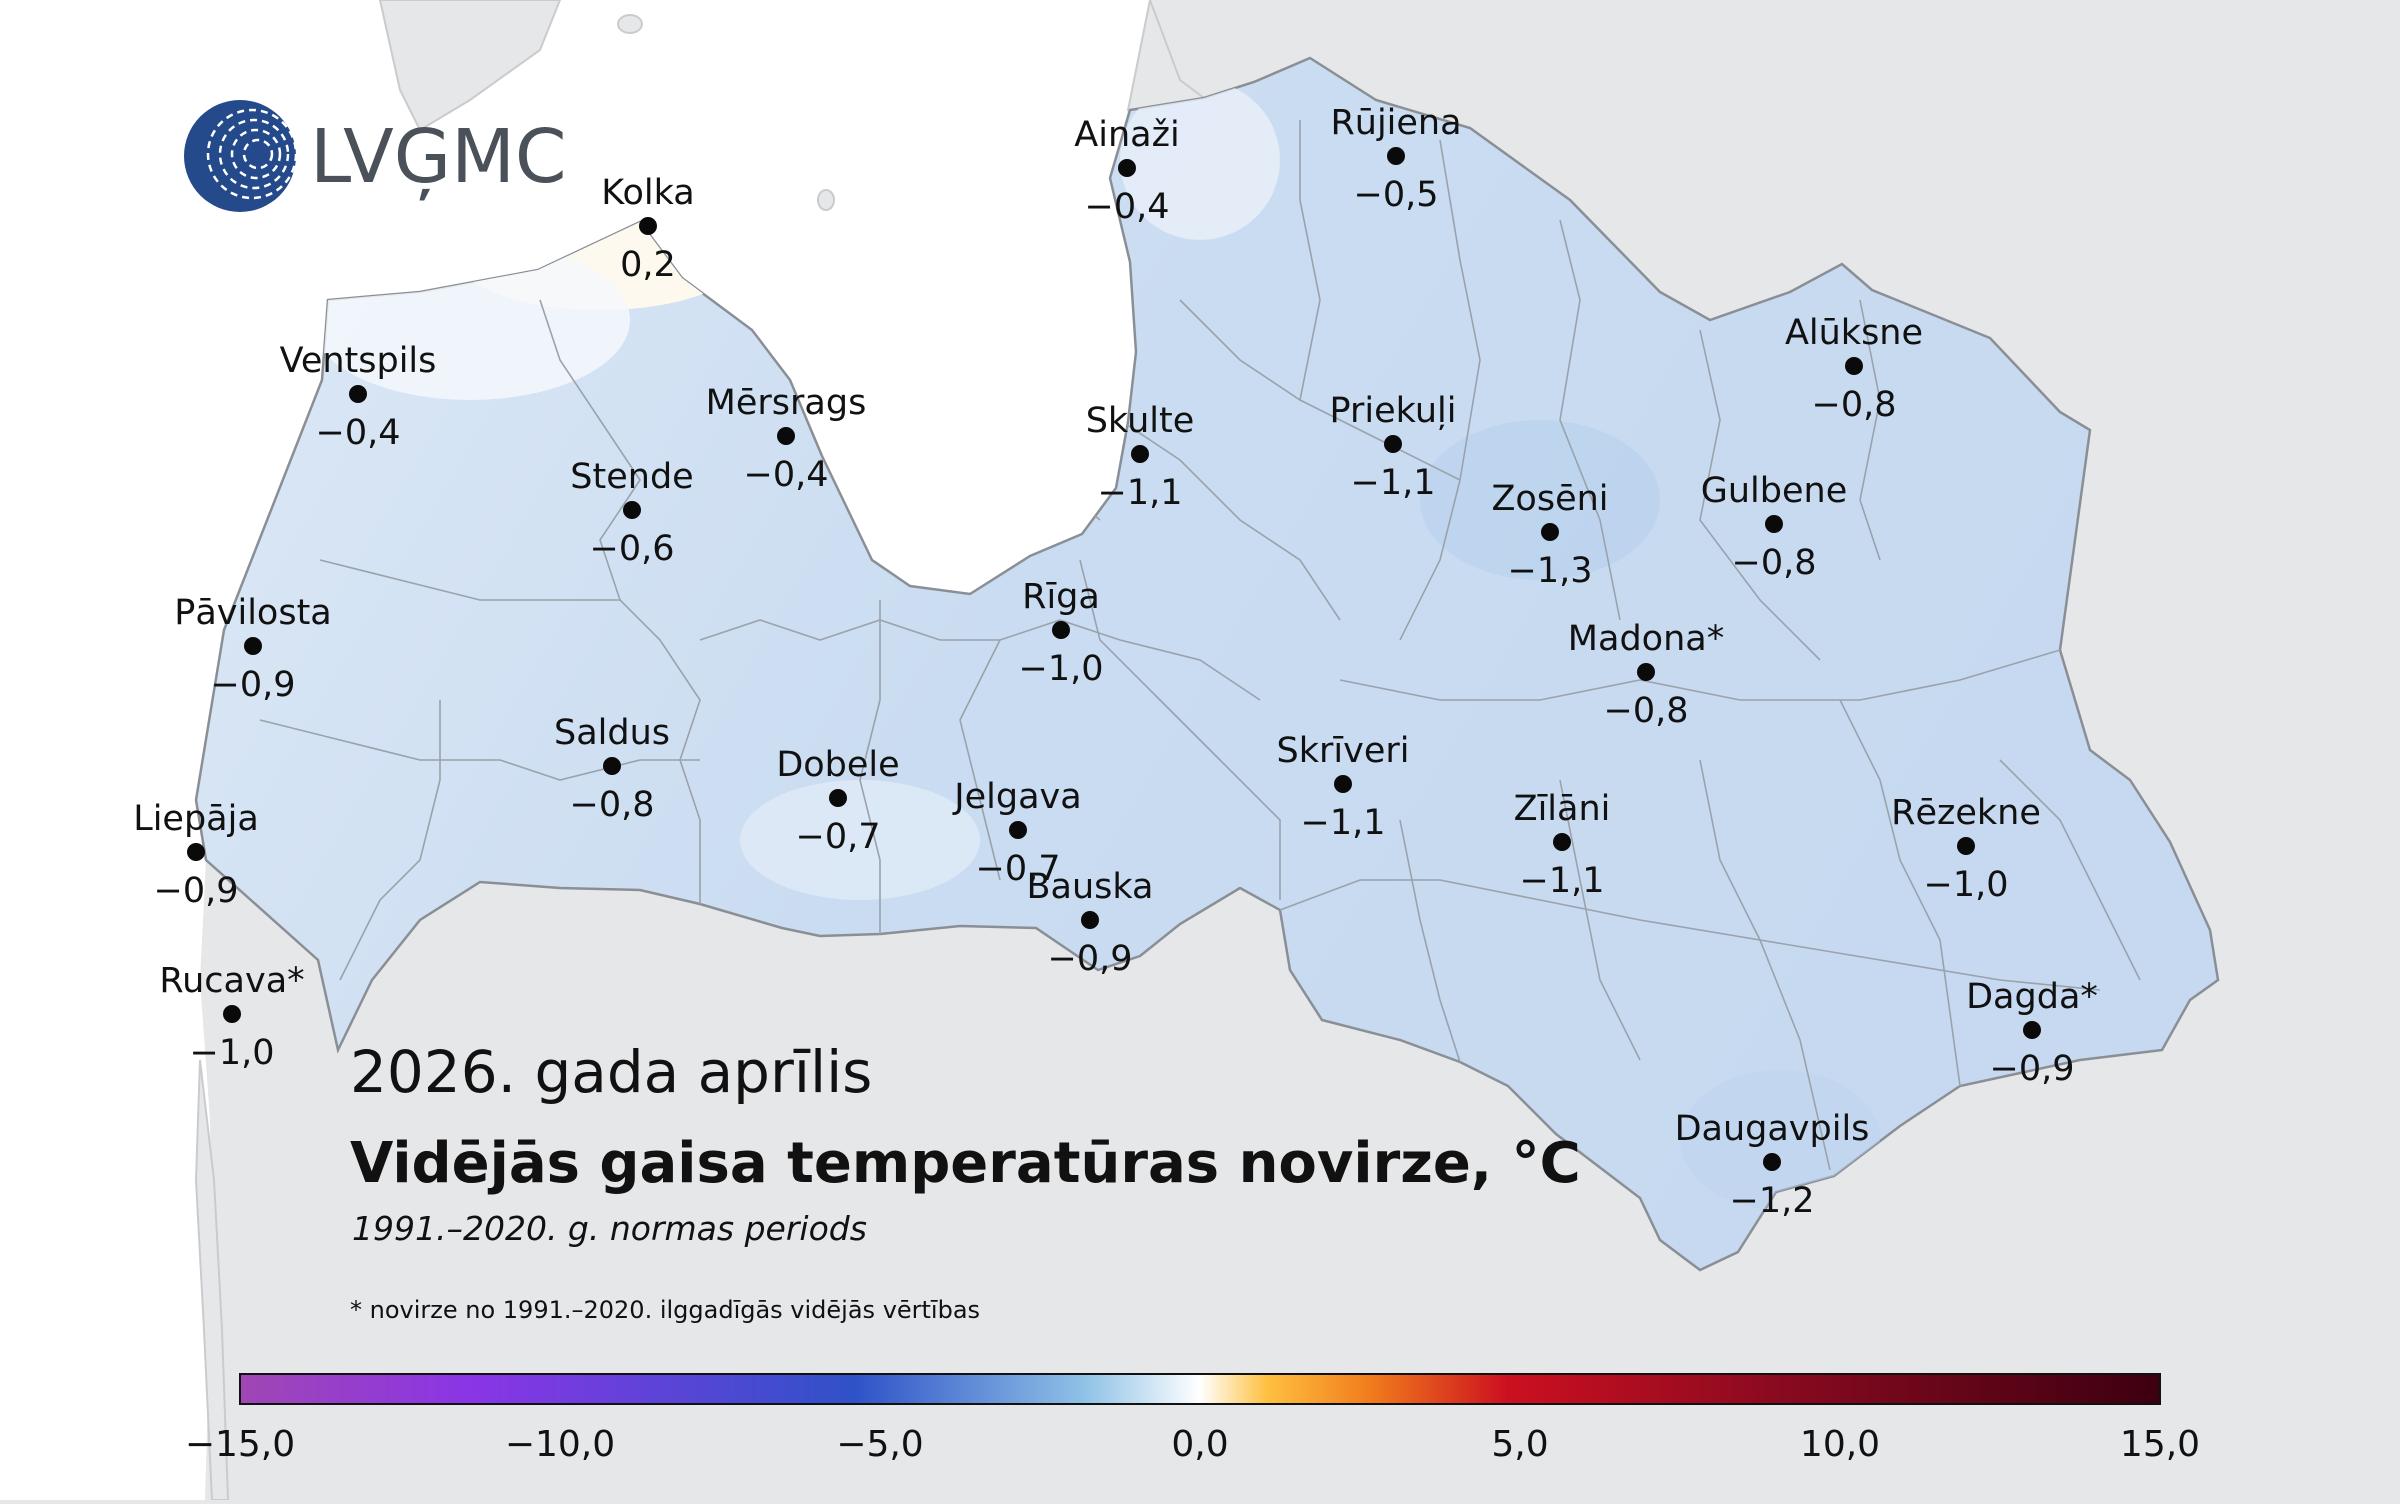 The height and width of the screenshot is (1504, 2400). What do you see at coordinates (1646, 639) in the screenshot?
I see `station-name: Madona*` at bounding box center [1646, 639].